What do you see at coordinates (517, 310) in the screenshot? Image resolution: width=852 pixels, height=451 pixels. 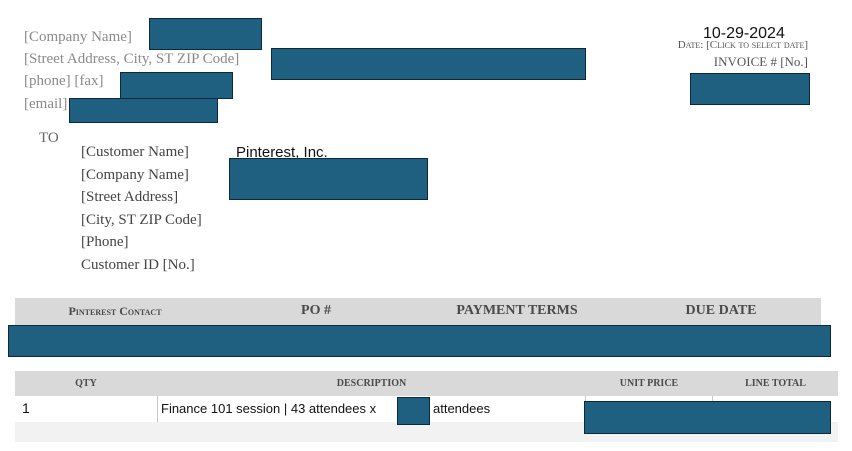 I see `header-payment-terms: PAYMENT TERMS` at bounding box center [517, 310].